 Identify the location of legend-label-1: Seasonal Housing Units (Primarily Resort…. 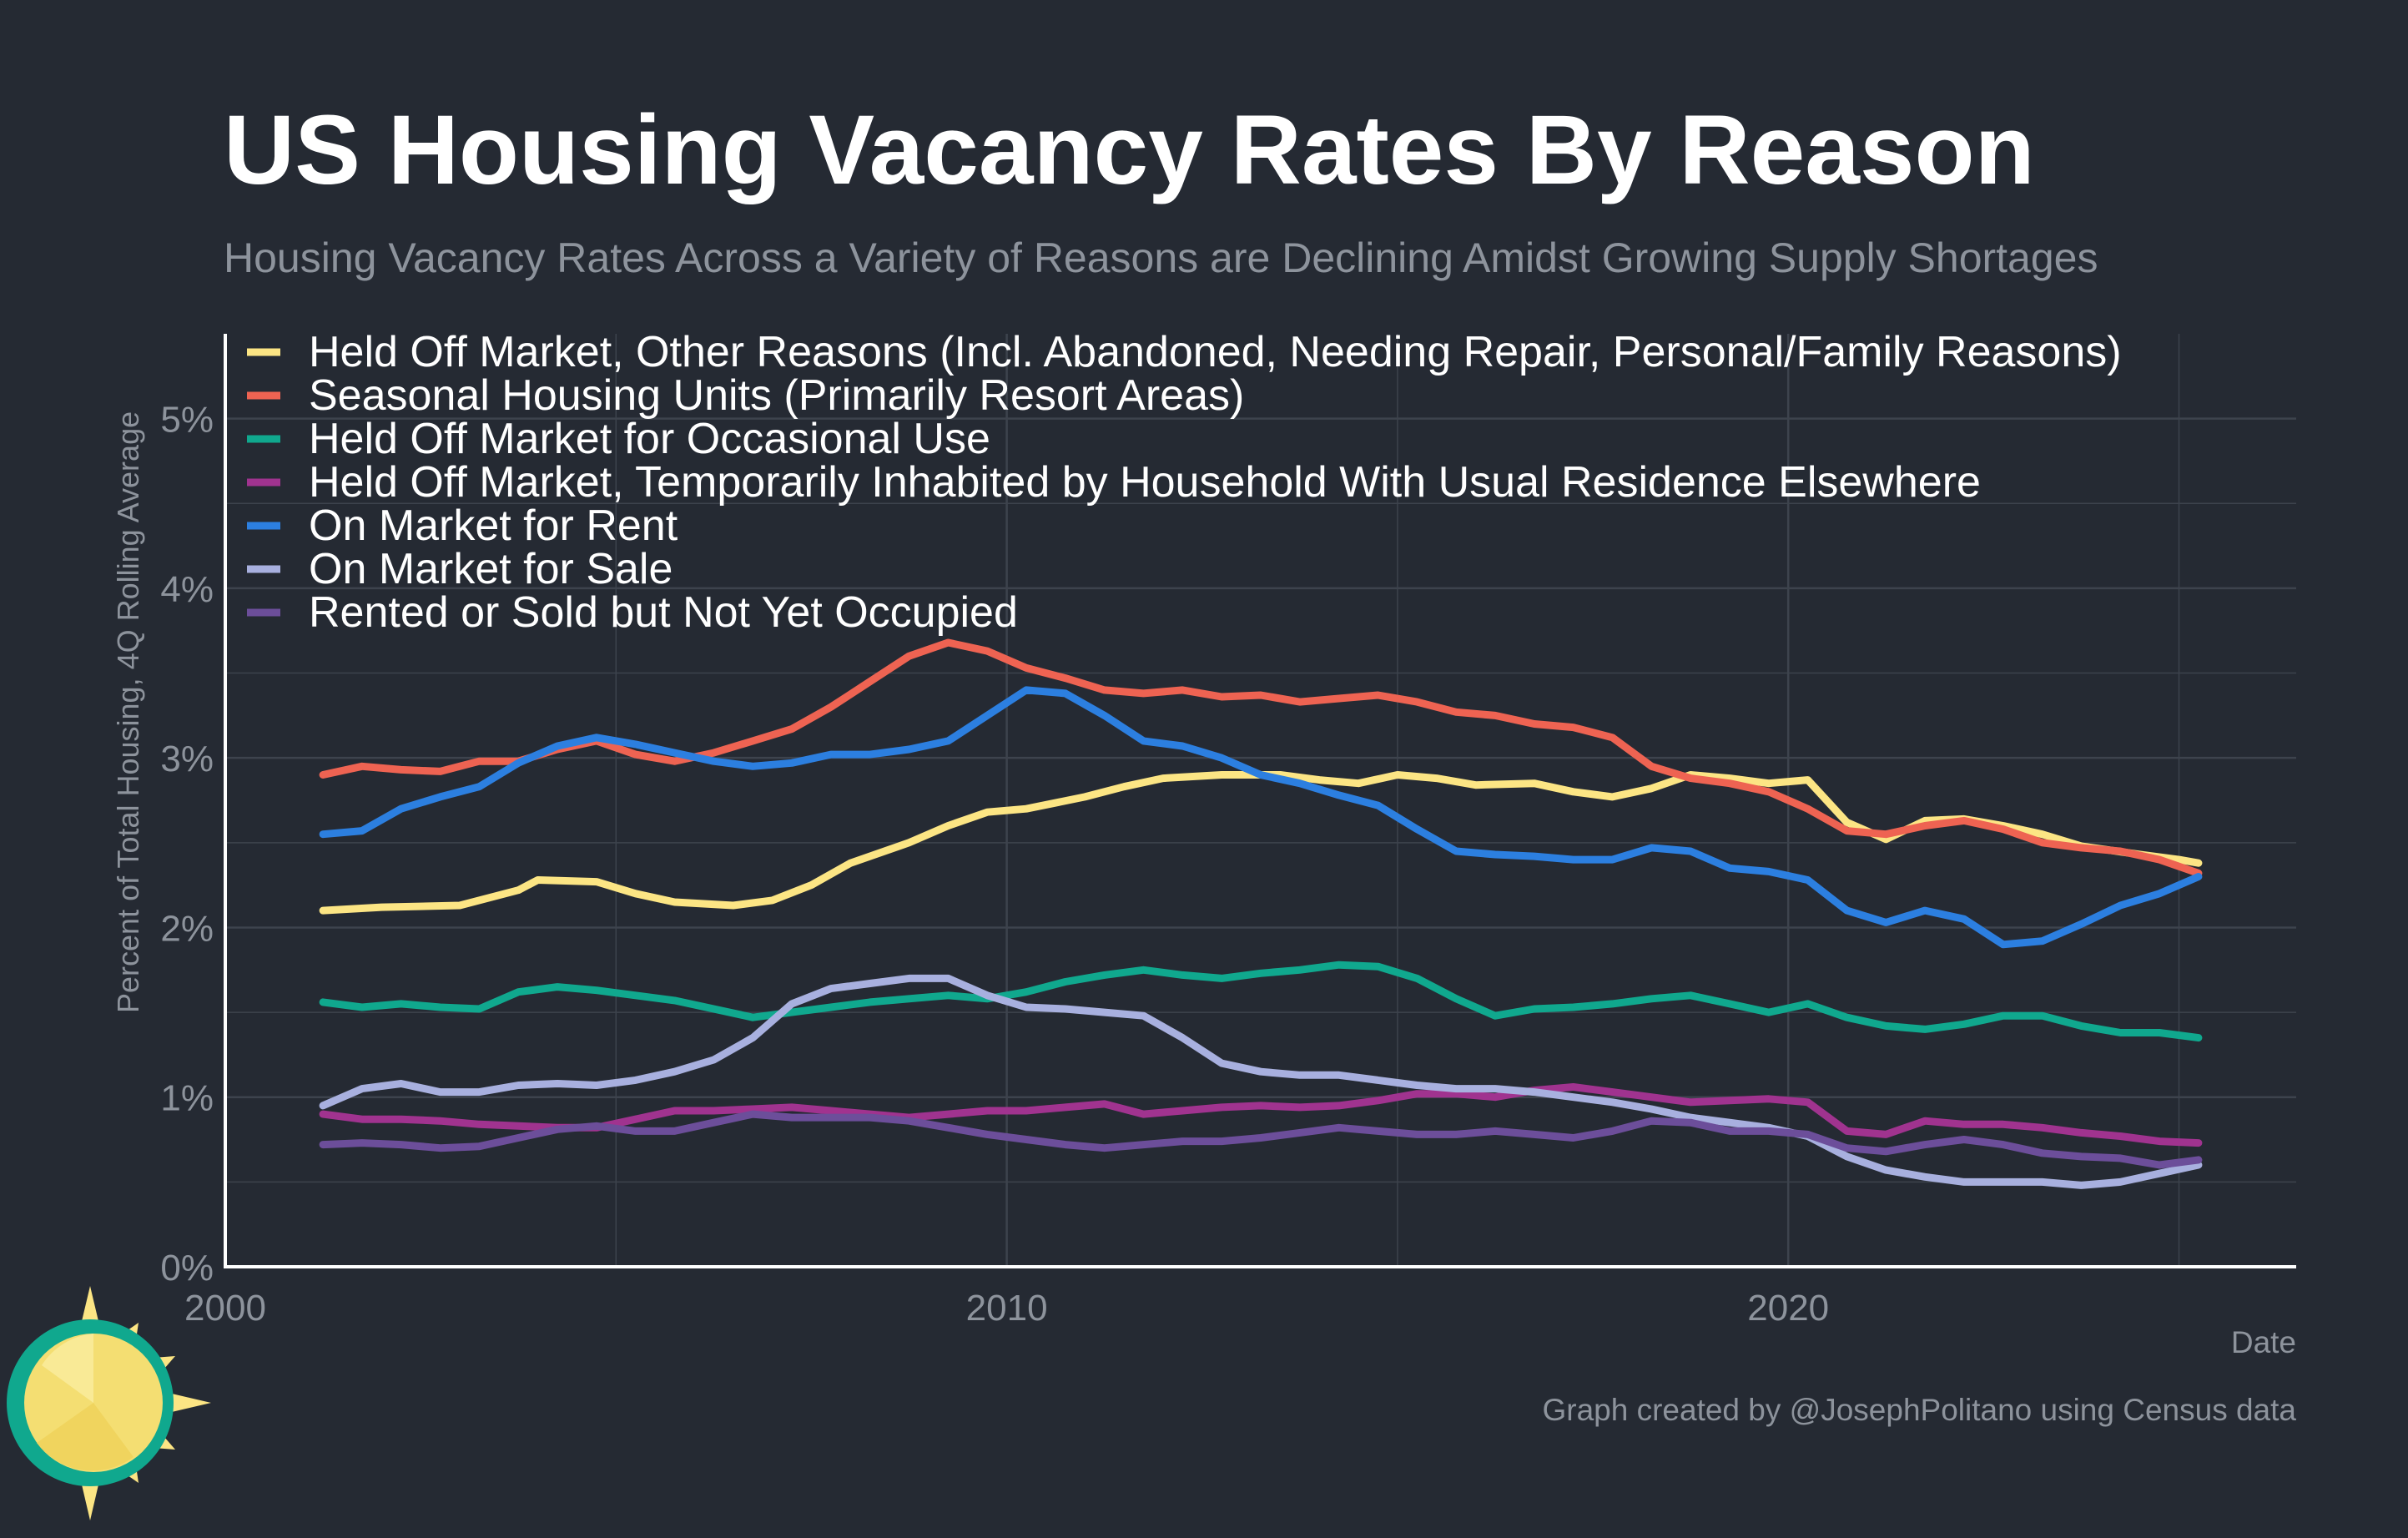
(776, 395).